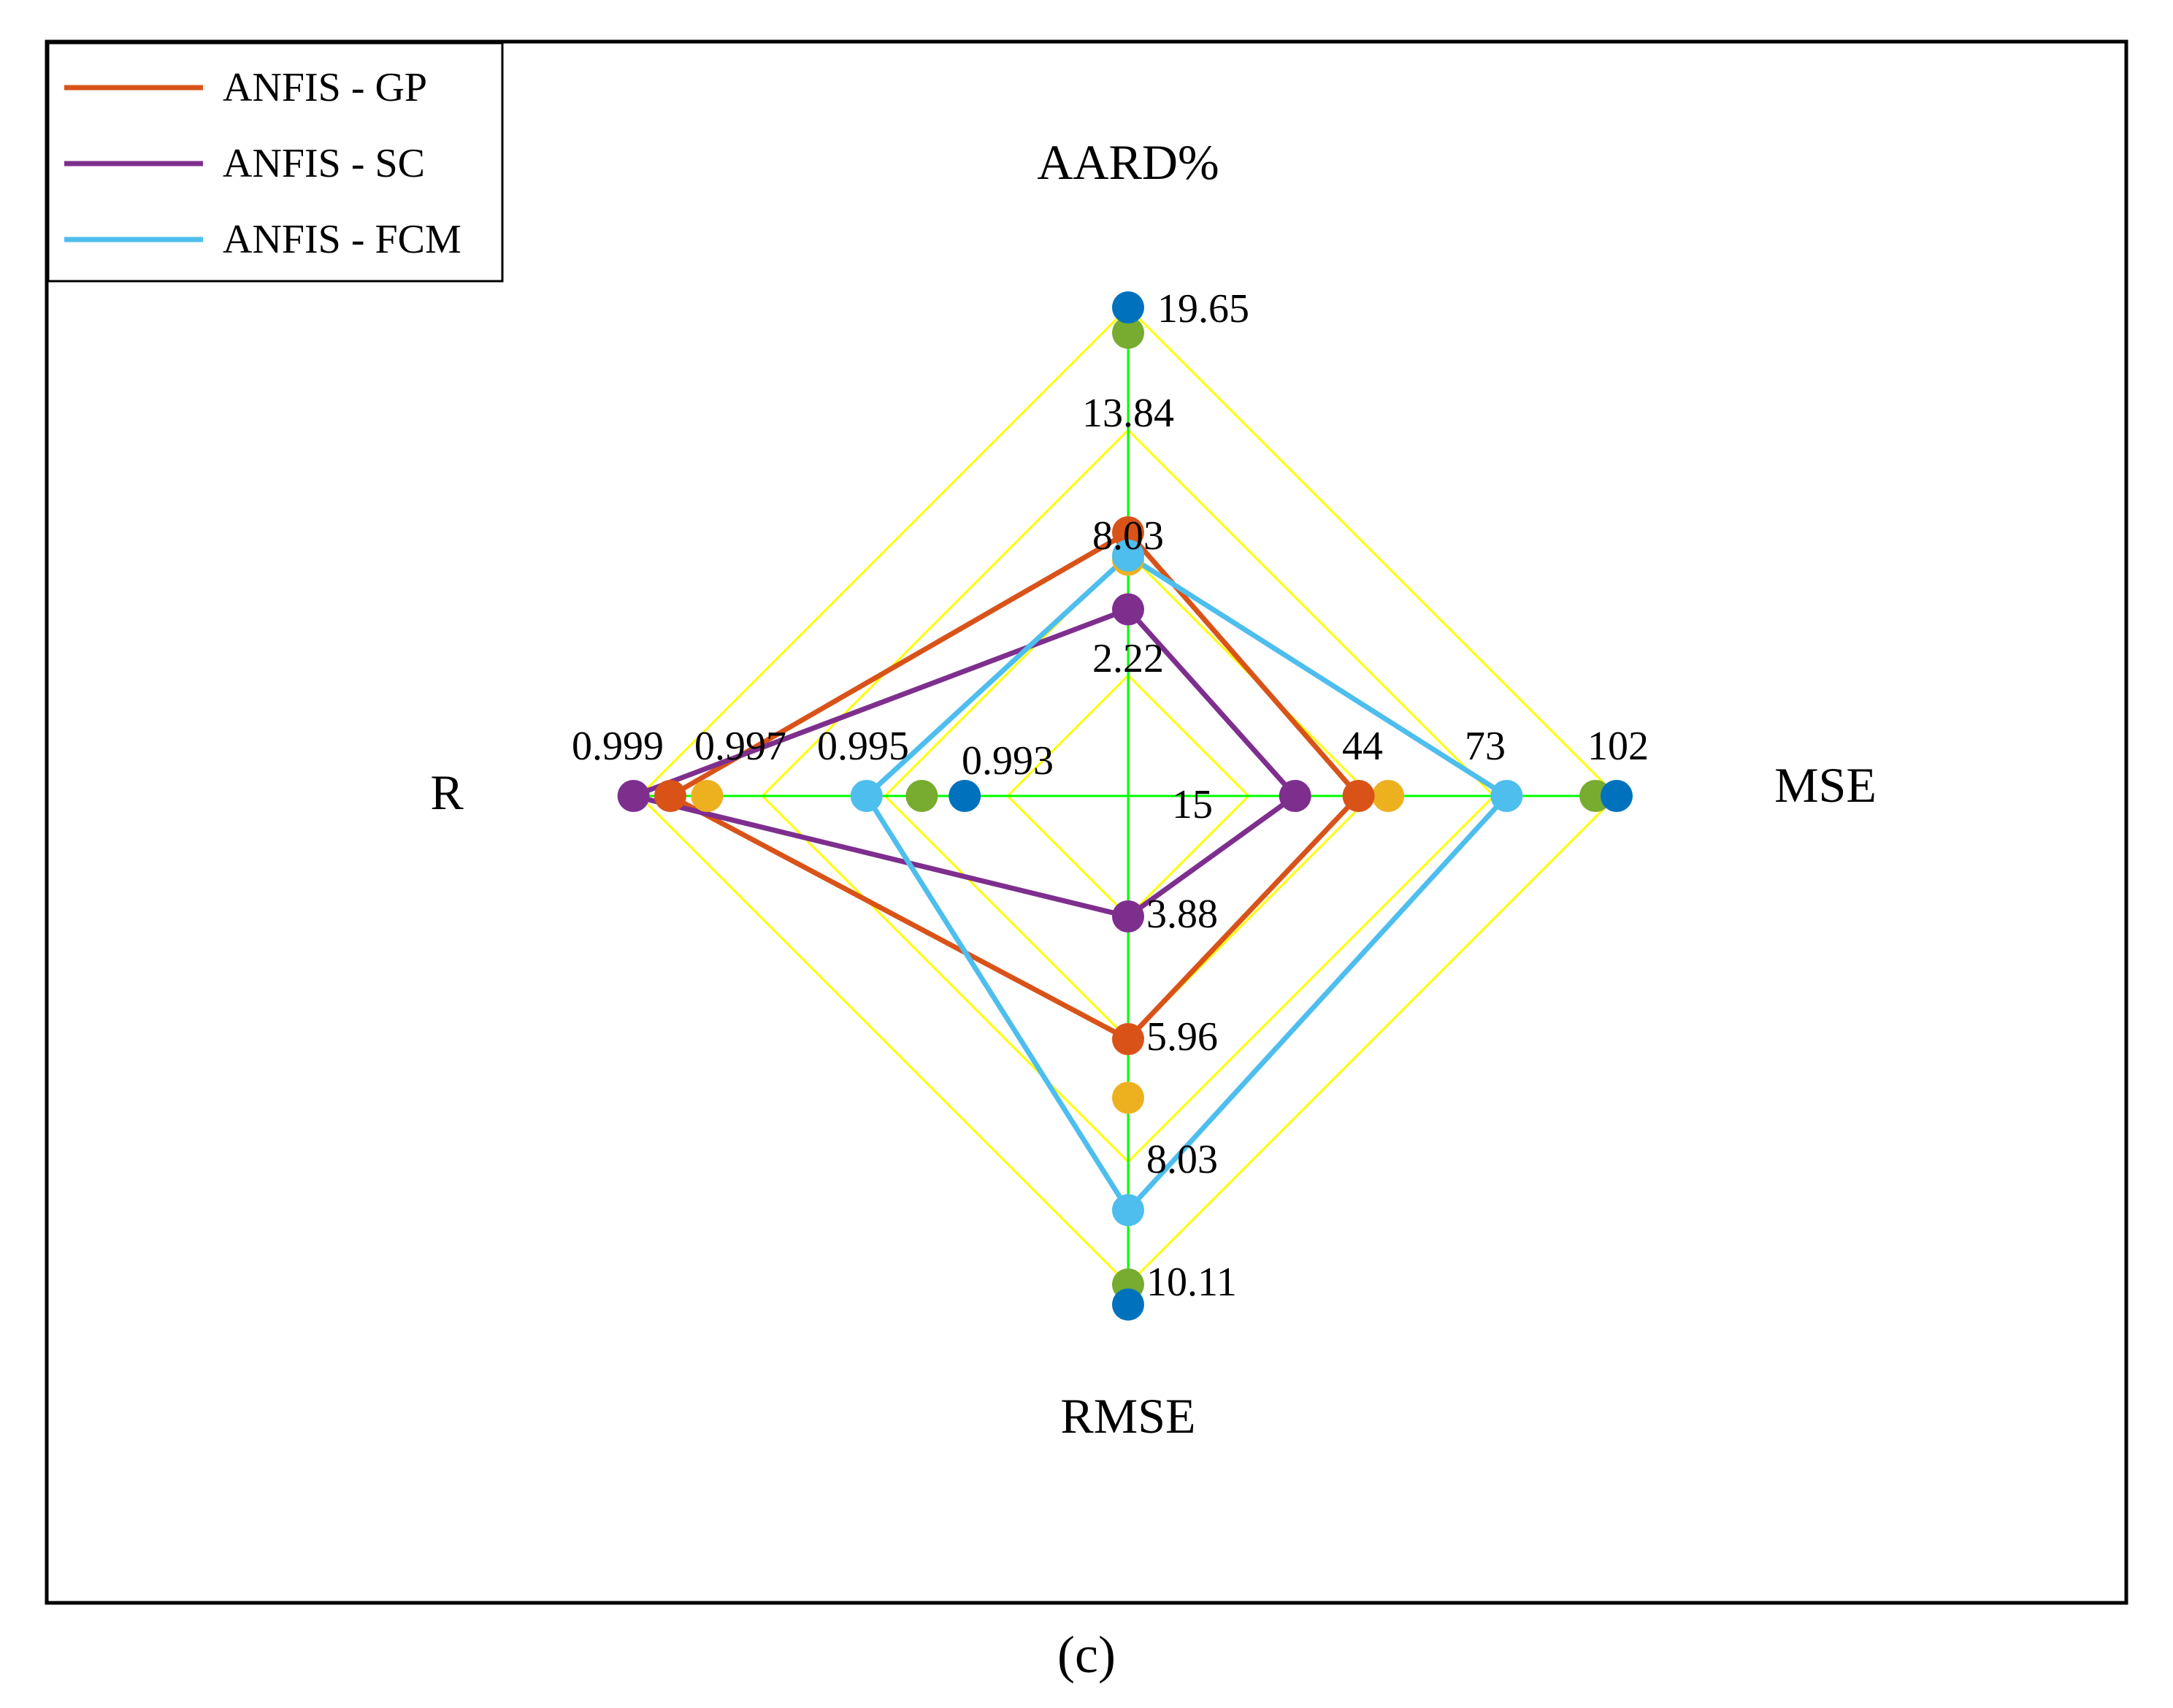  What do you see at coordinates (1128, 658) in the screenshot?
I see `tick-label-aard-1: 2.22` at bounding box center [1128, 658].